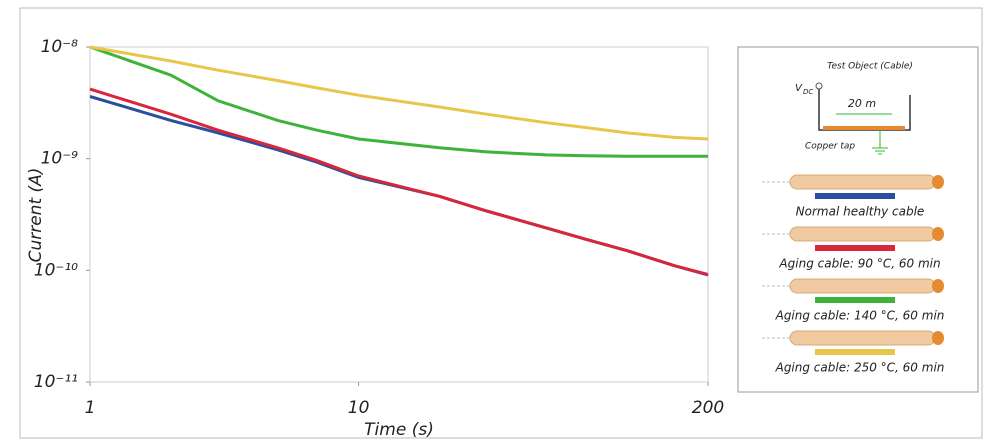 This screenshot has height=445, width=989. Describe the element at coordinates (399, 430) in the screenshot. I see `x-axis-label: Time (s)` at that location.